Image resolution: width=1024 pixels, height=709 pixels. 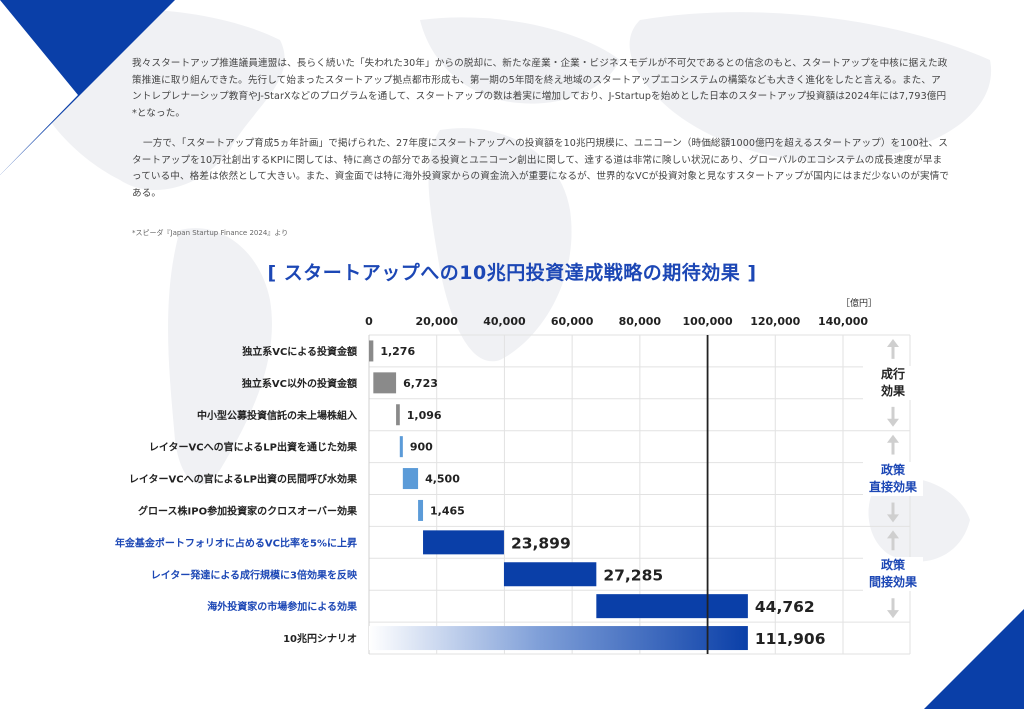 What do you see at coordinates (299, 383) in the screenshot?
I see `category-label: 独立系VC以外の投資金額` at bounding box center [299, 383].